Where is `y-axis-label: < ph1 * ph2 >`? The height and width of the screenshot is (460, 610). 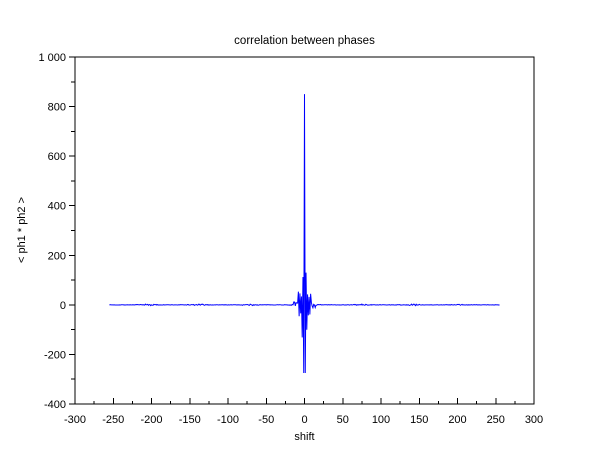 y-axis-label: < ph1 * ph2 > is located at coordinates (22, 230).